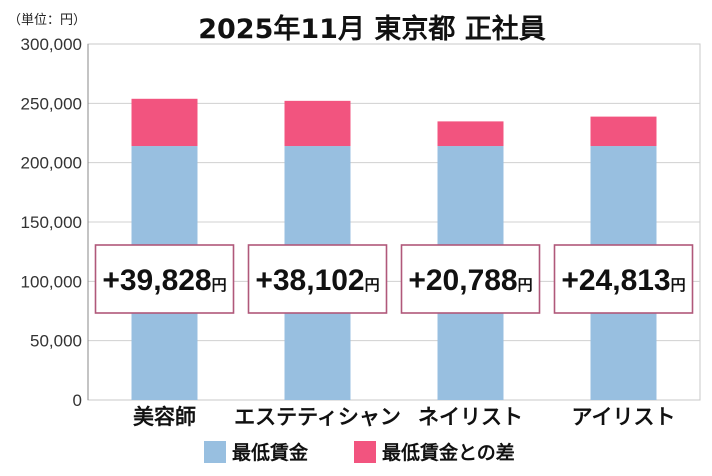 This screenshot has height=476, width=712. What do you see at coordinates (470, 417) in the screenshot?
I see `category-label: ネイリスト` at bounding box center [470, 417].